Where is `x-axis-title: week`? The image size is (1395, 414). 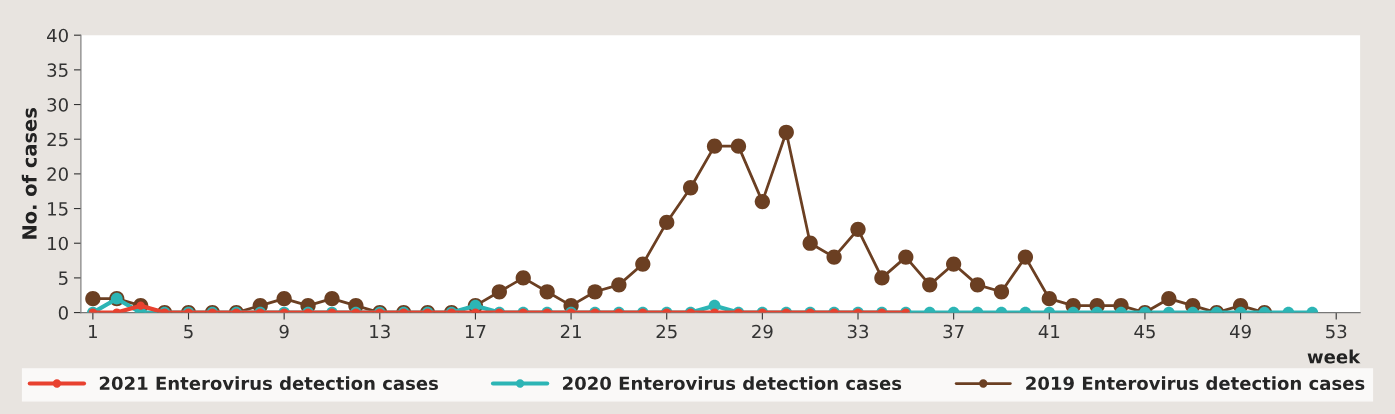
x-axis-title: week is located at coordinates (1334, 356).